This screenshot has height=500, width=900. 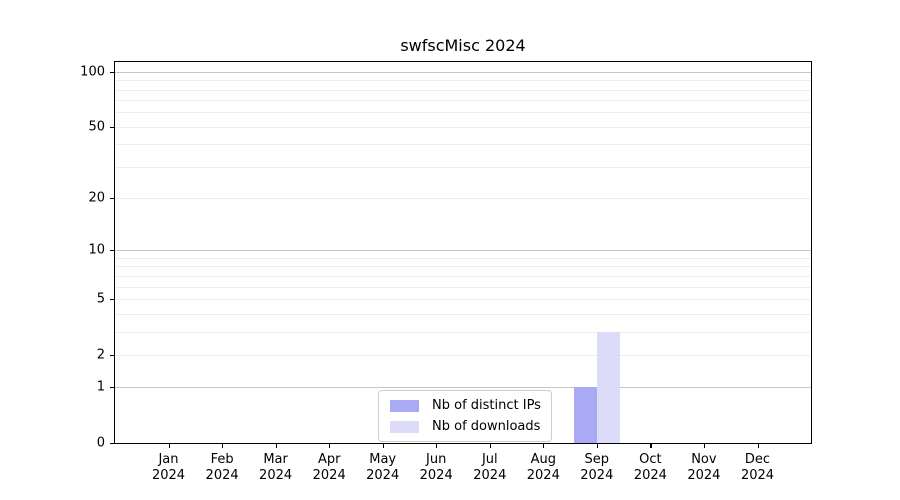 I want to click on legend-swatch-distinct-ips, so click(x=404, y=405).